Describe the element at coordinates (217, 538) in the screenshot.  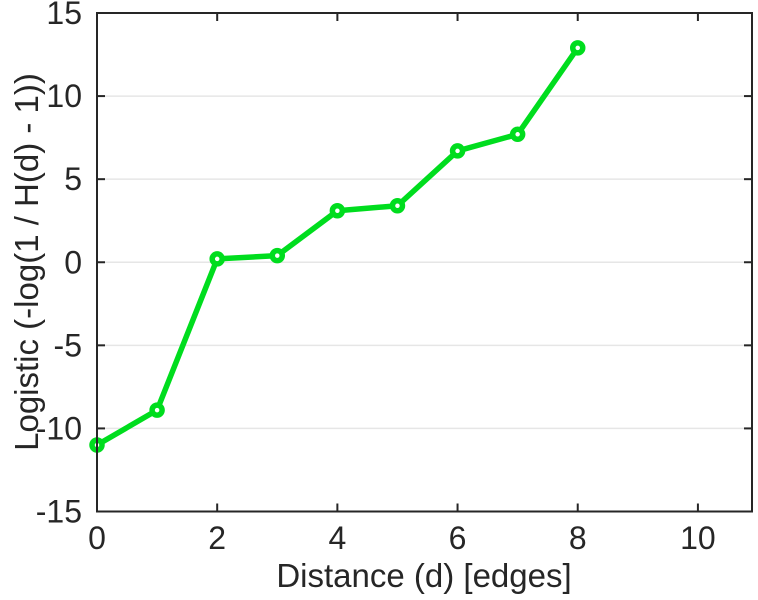
I see `x-tick-label: 2` at that location.